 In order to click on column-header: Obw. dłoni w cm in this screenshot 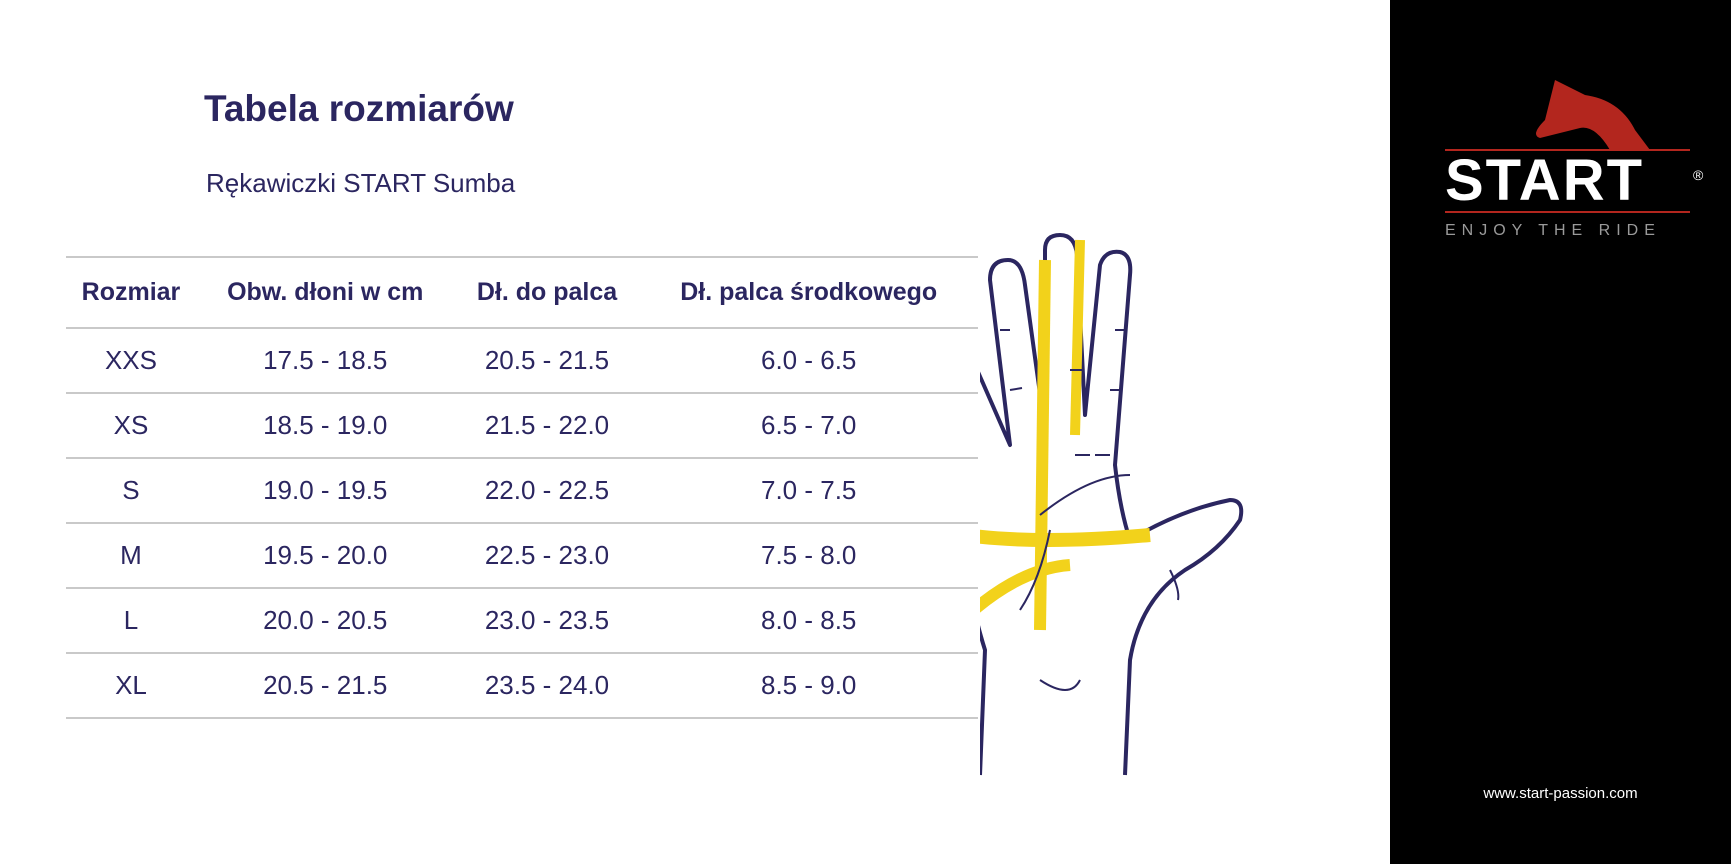, I will do `click(325, 292)`.